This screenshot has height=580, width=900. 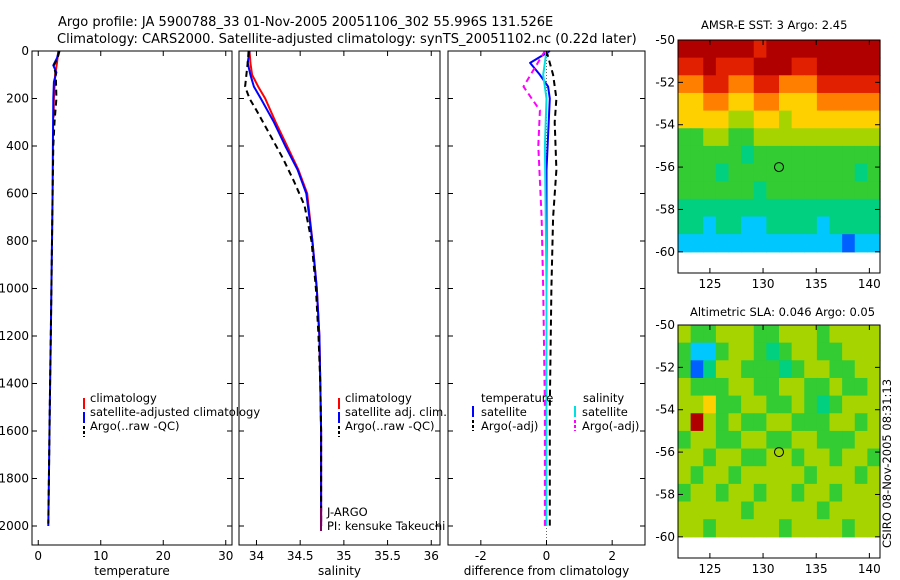 I want to click on map-frame, so click(x=779, y=441).